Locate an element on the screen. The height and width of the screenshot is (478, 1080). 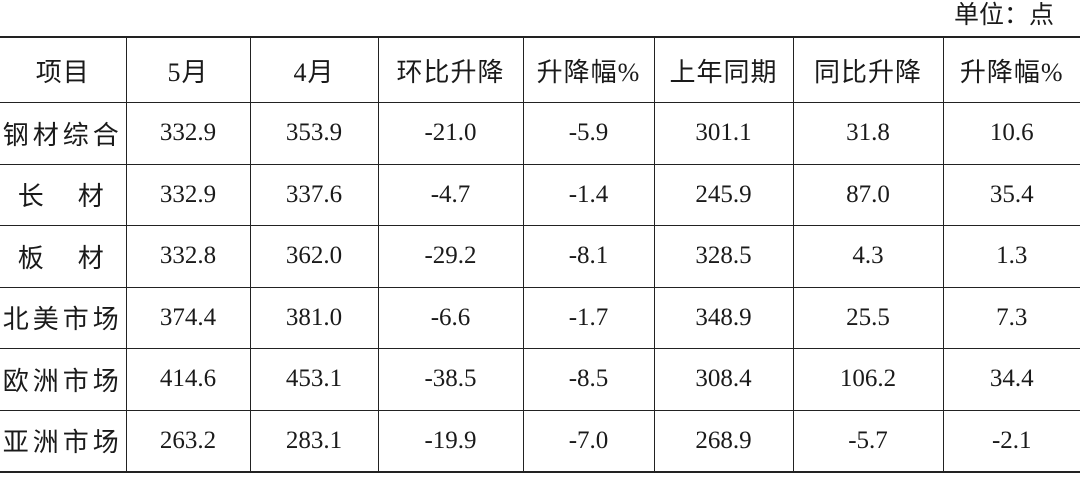
table-cell: 7.3 is located at coordinates (1011, 317).